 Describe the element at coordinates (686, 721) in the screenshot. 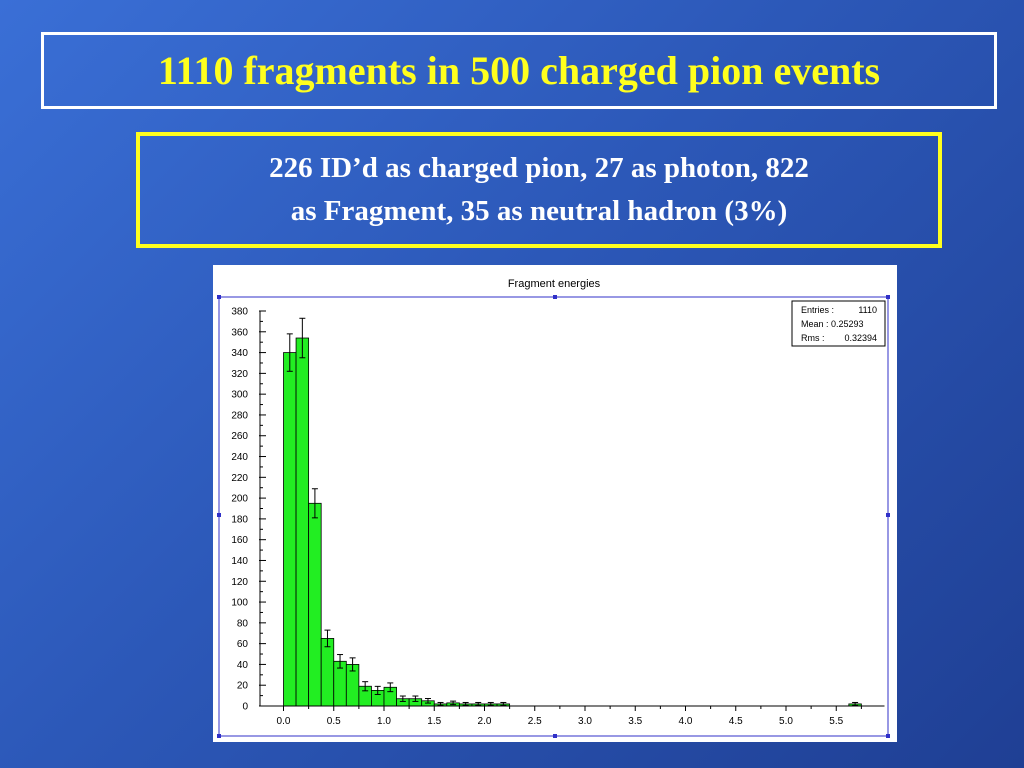

I see `x-tick-label: 4.0` at that location.